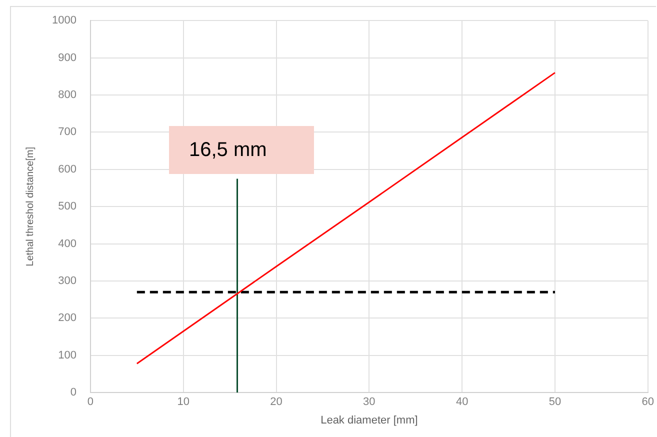 Image resolution: width=657 pixels, height=437 pixels. I want to click on x-tick-label: 50, so click(555, 402).